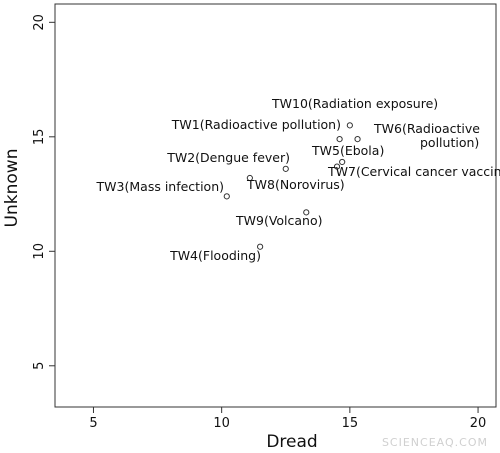  Describe the element at coordinates (228, 157) in the screenshot. I see `point-label: TW2(Dengue fever)` at that location.